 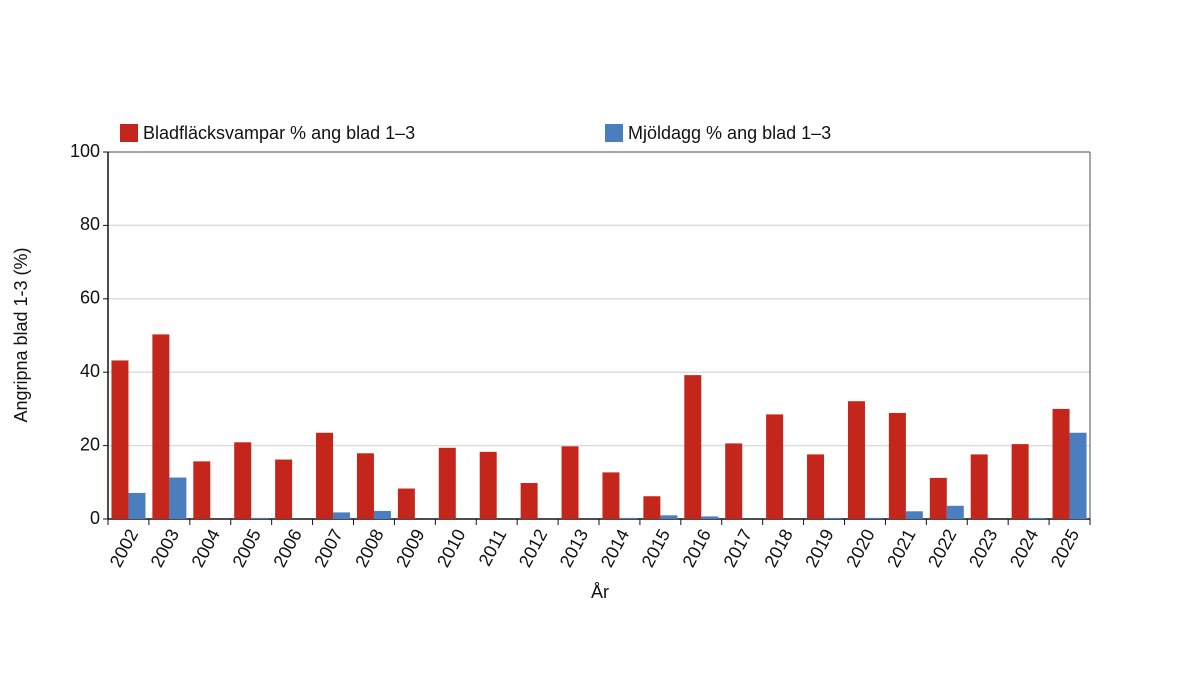 What do you see at coordinates (533, 548) in the screenshot?
I see `x-tick-label: 2012` at bounding box center [533, 548].